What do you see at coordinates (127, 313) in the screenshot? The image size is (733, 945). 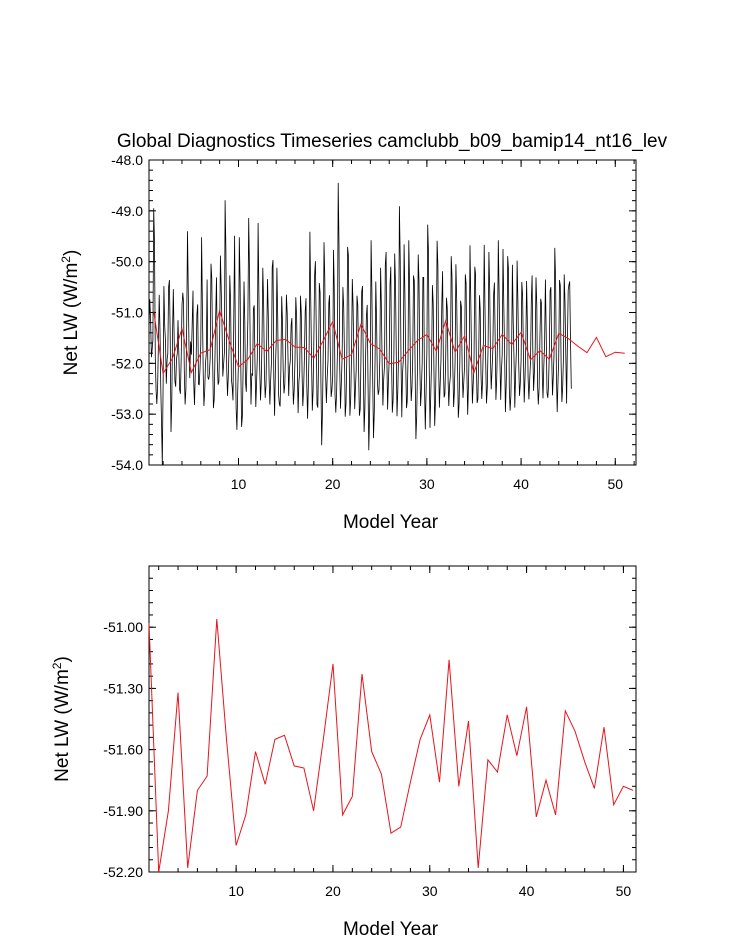 I see `top-y-tick-label: -51.0` at bounding box center [127, 313].